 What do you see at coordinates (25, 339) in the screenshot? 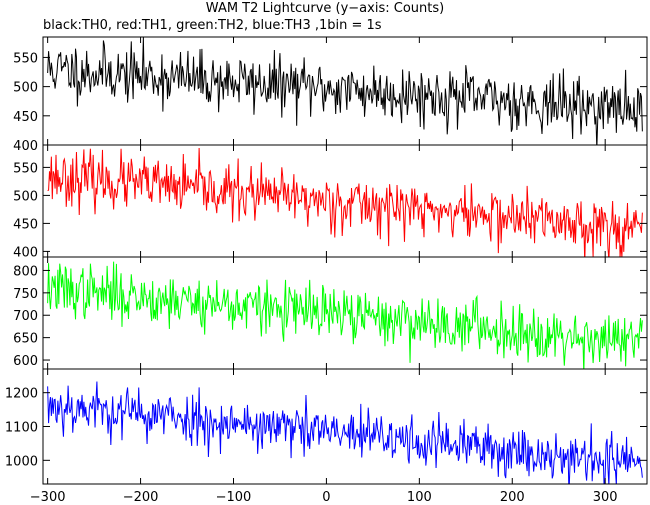
I see `y-tick-label: 650` at bounding box center [25, 339].